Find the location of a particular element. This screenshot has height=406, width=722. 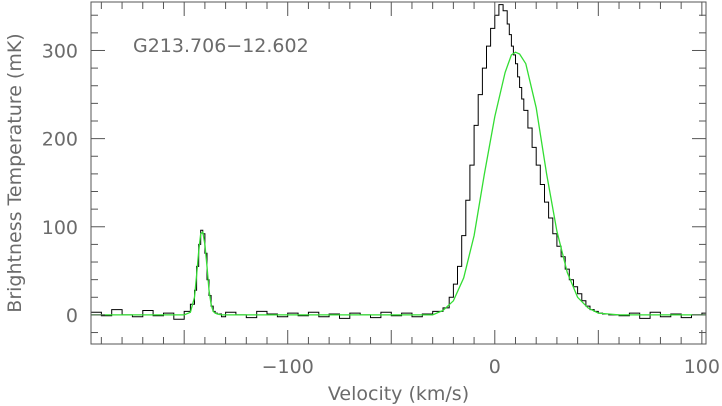

x-axis-label: Velocity (km/s) is located at coordinates (398, 394).